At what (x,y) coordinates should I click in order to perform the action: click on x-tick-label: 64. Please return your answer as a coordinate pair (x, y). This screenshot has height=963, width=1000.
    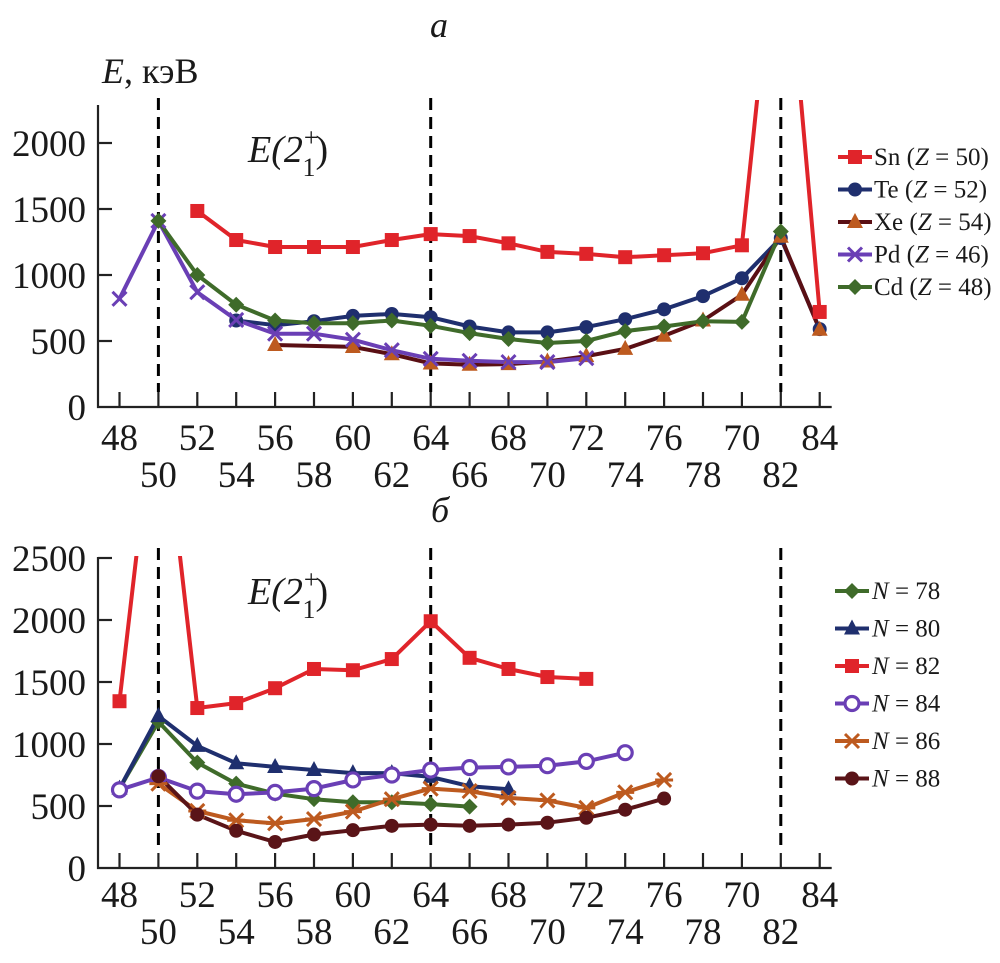
    Looking at the image, I should click on (430, 895).